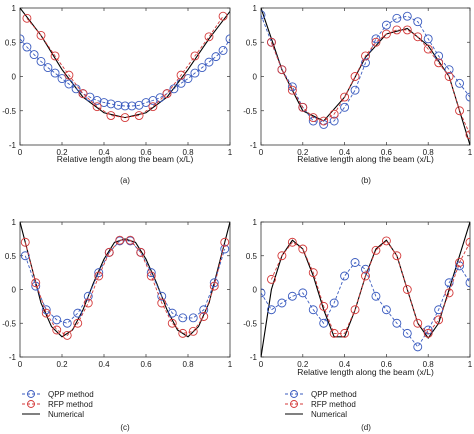 This screenshot has height=434, width=474. I want to click on panel-label: (c), so click(125, 427).